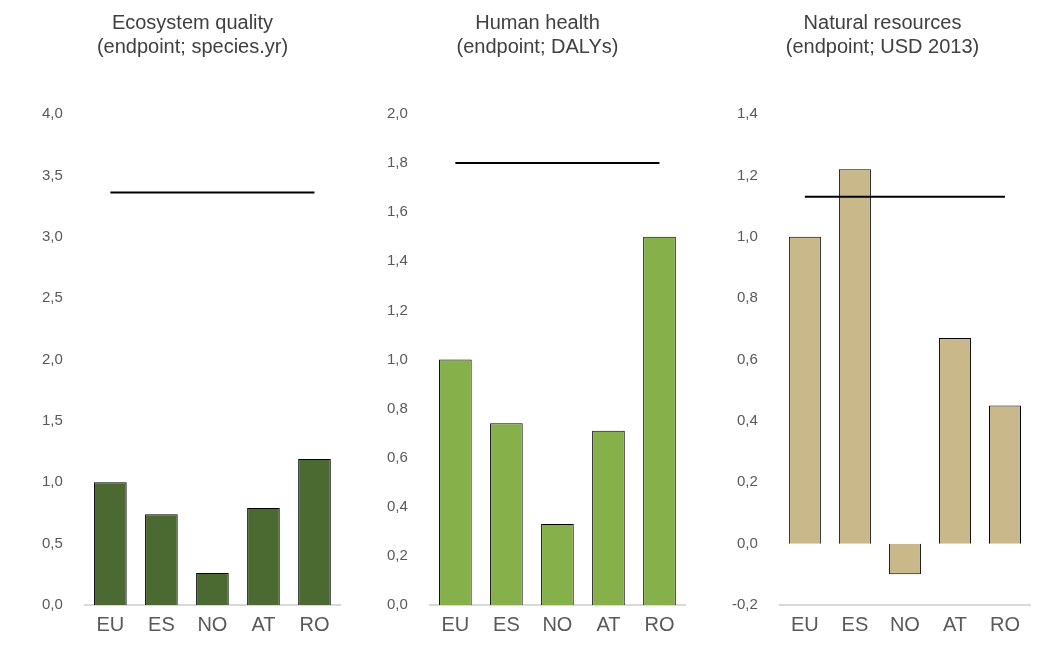 The width and height of the screenshot is (1037, 645). I want to click on chart-subtitle: (endpoint; USD 2013), so click(882, 46).